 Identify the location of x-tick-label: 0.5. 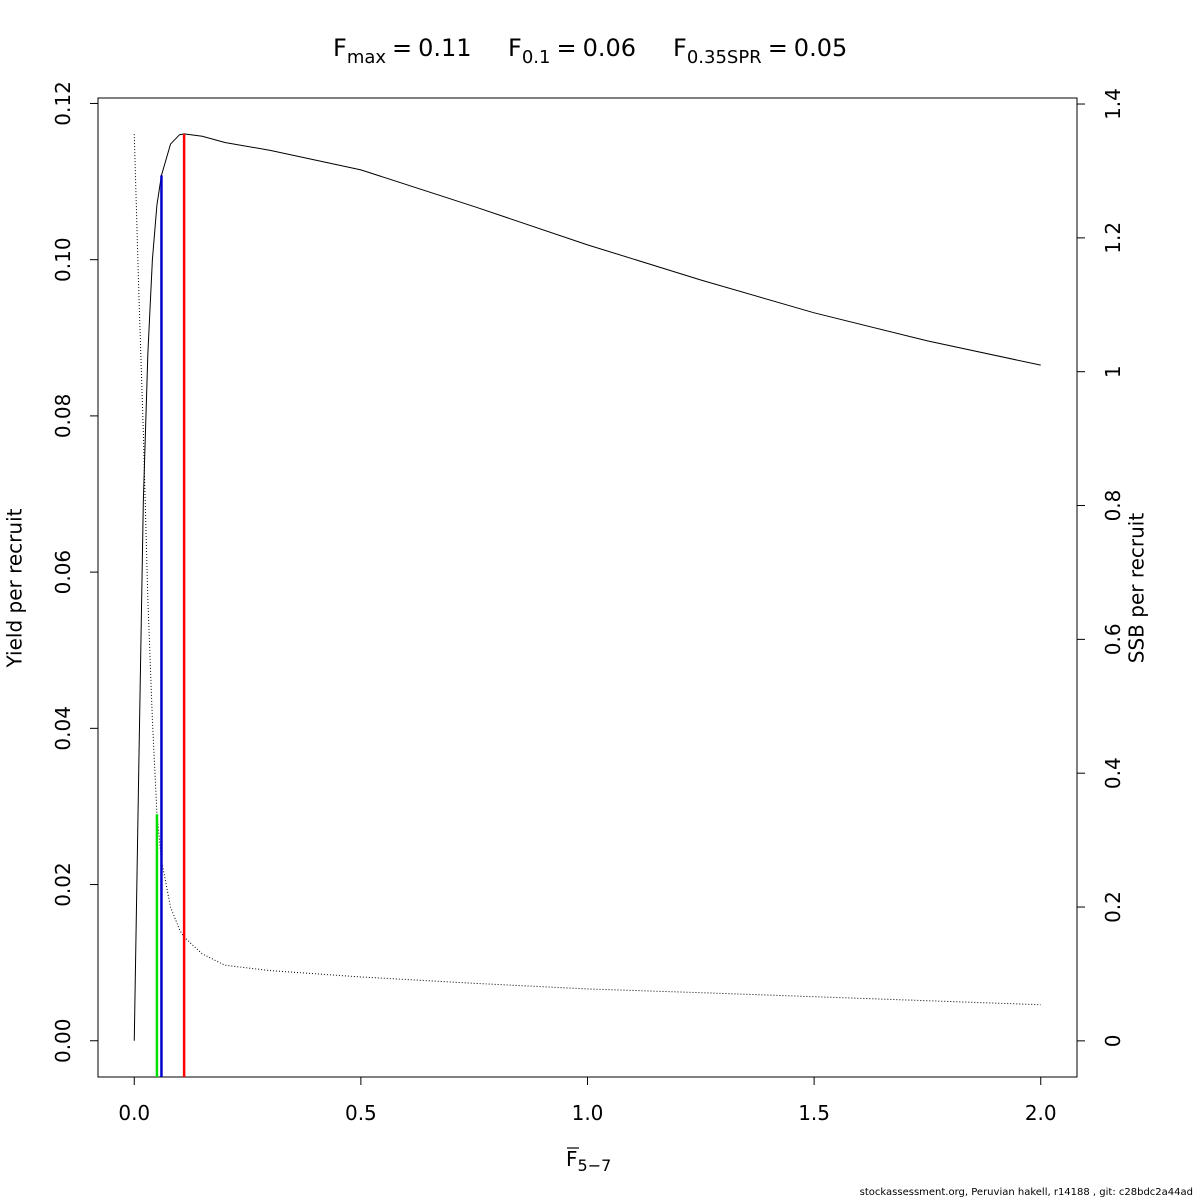
(361, 1113).